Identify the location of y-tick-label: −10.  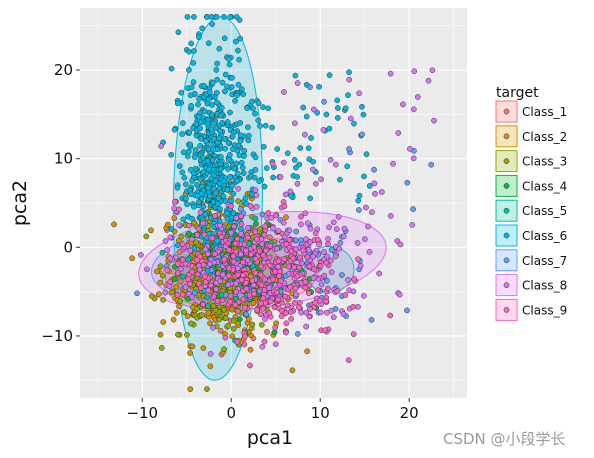
(57, 336).